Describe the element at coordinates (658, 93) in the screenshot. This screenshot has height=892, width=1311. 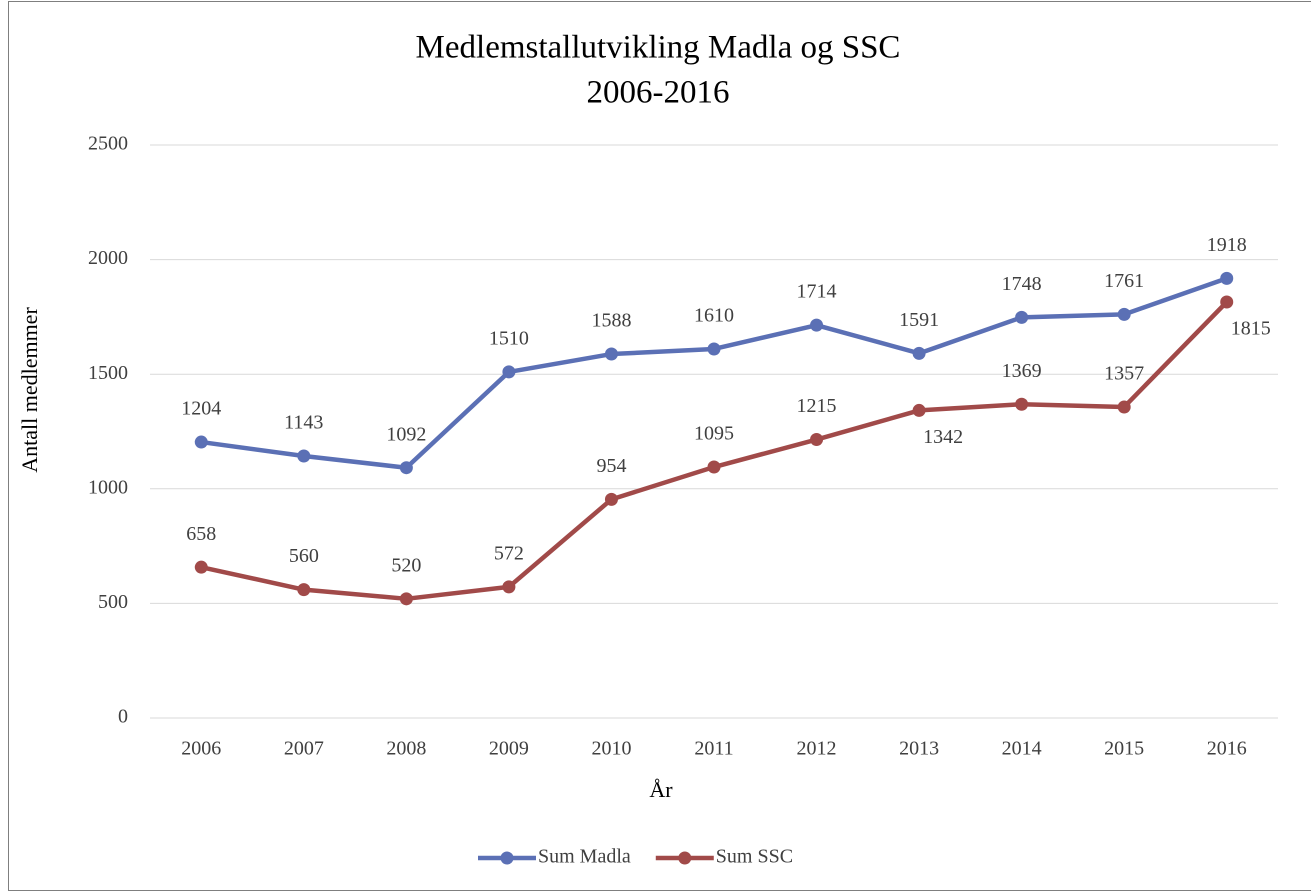
I see `chart-subtitle: 2006-2016` at that location.